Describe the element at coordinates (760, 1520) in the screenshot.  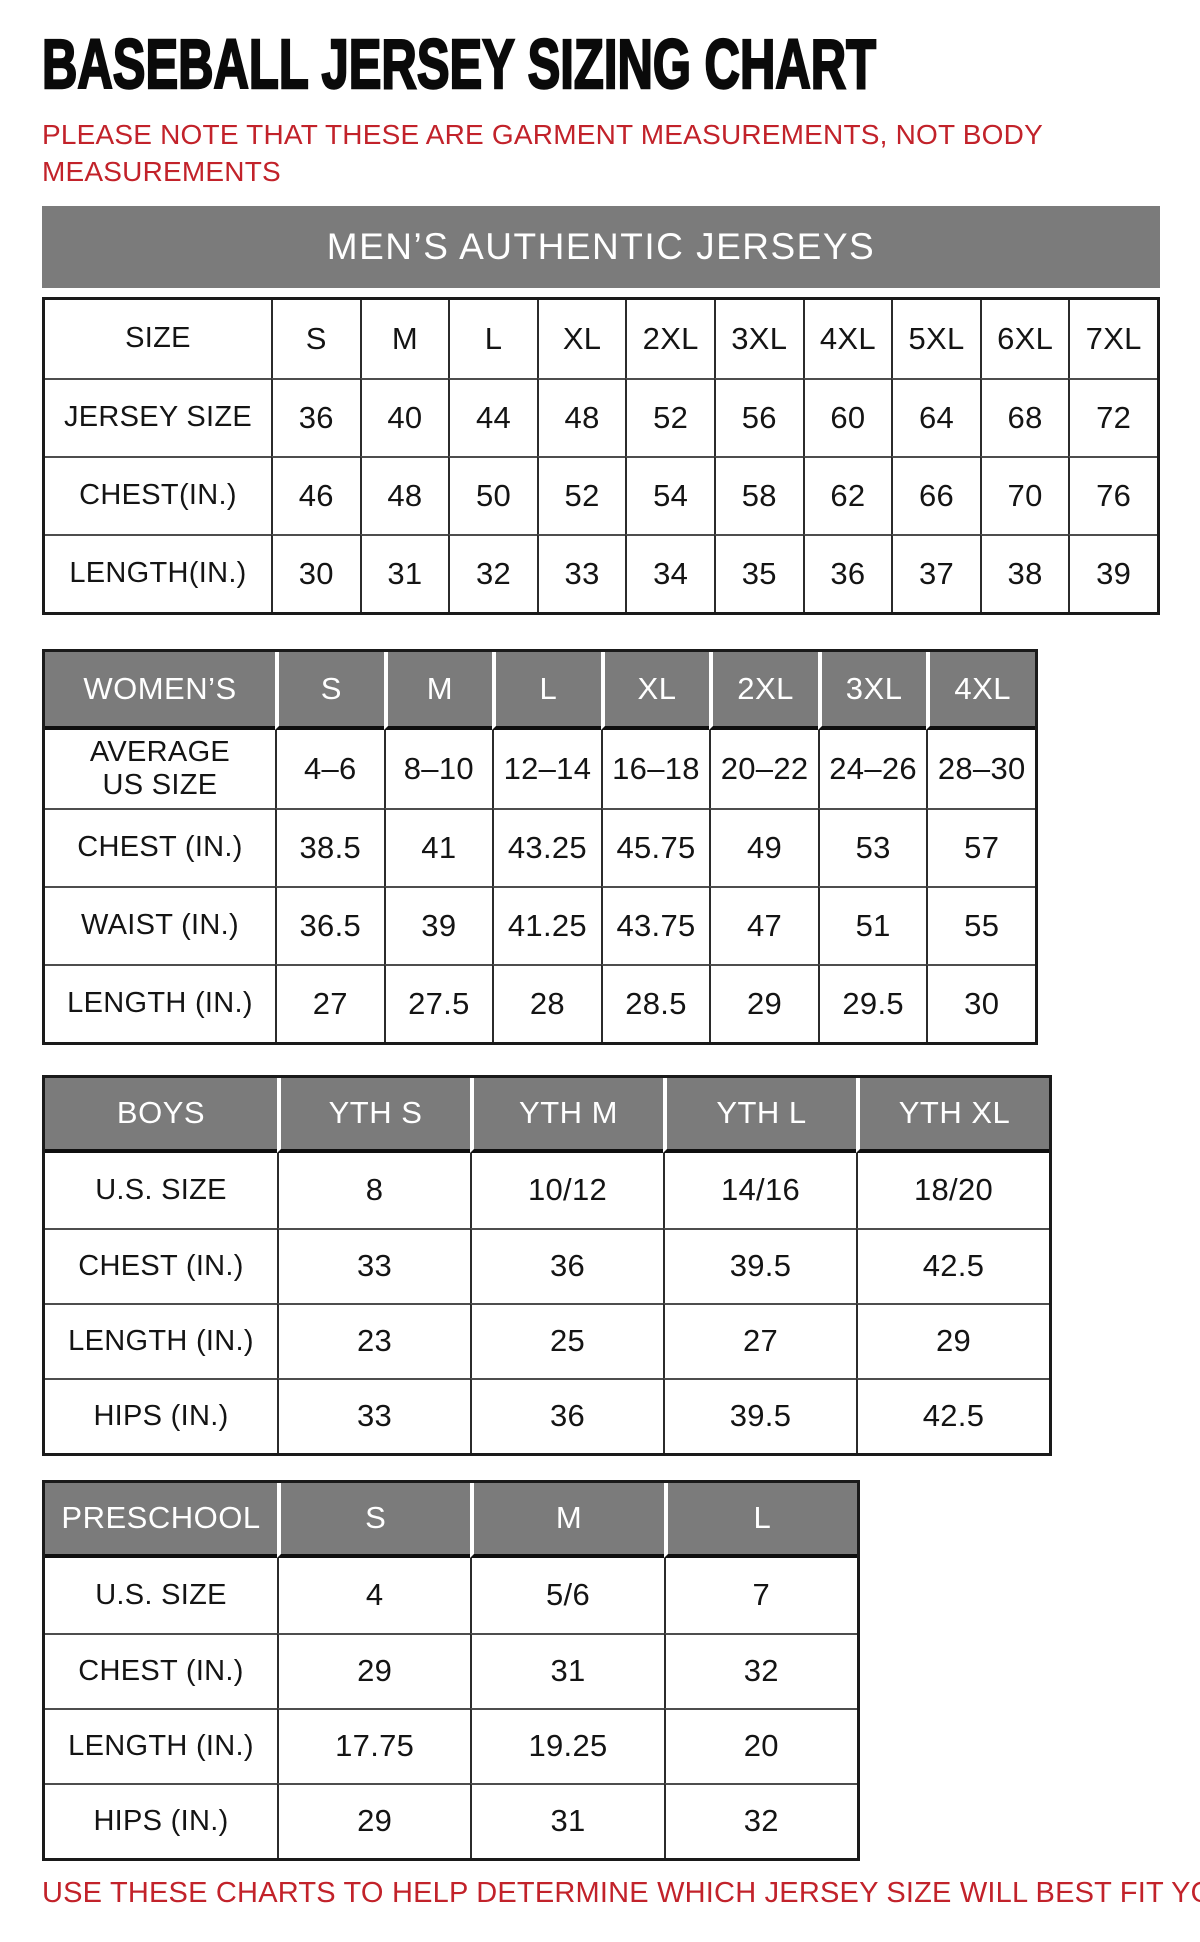
I see `preschool-header-cell: L` at that location.